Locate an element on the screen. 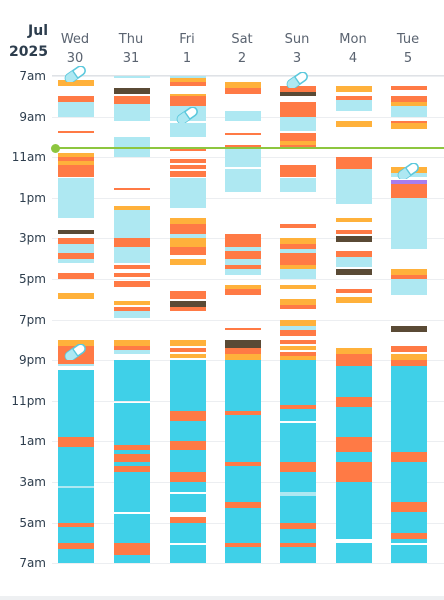 This screenshot has width=444, height=600. weekday-label: Wed is located at coordinates (75, 39).